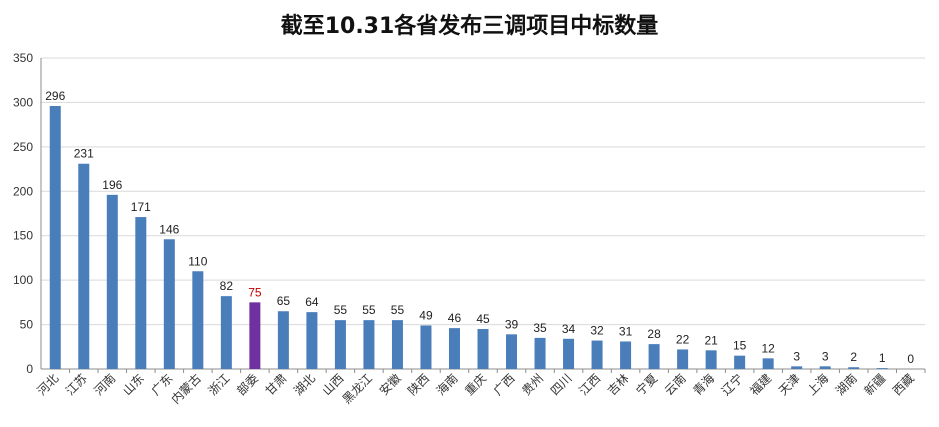 This screenshot has height=427, width=939. I want to click on bar-四川, so click(569, 353).